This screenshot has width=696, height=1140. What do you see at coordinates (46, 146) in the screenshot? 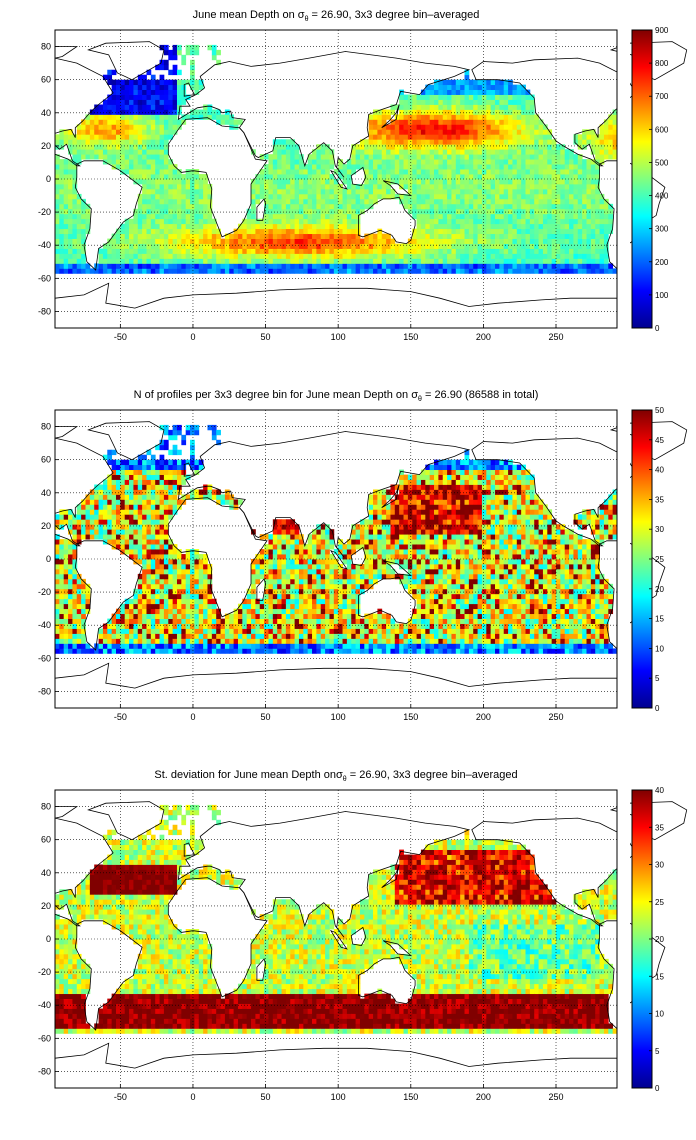
I see `y-tick-label: 20` at bounding box center [46, 146].